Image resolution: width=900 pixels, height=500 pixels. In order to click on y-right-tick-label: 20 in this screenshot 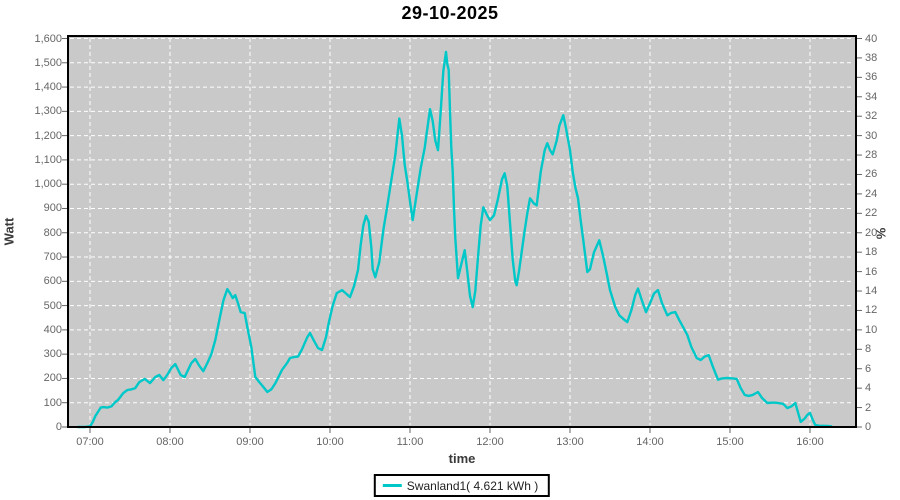, I will do `click(871, 232)`.